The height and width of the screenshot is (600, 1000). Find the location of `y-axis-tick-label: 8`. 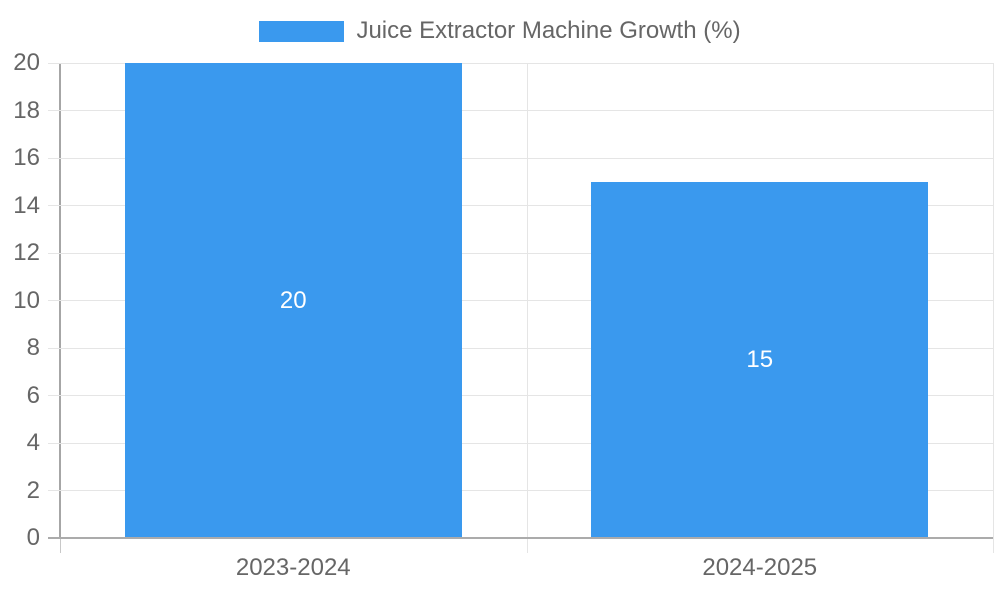

y-axis-tick-label: 8 is located at coordinates (33, 347).